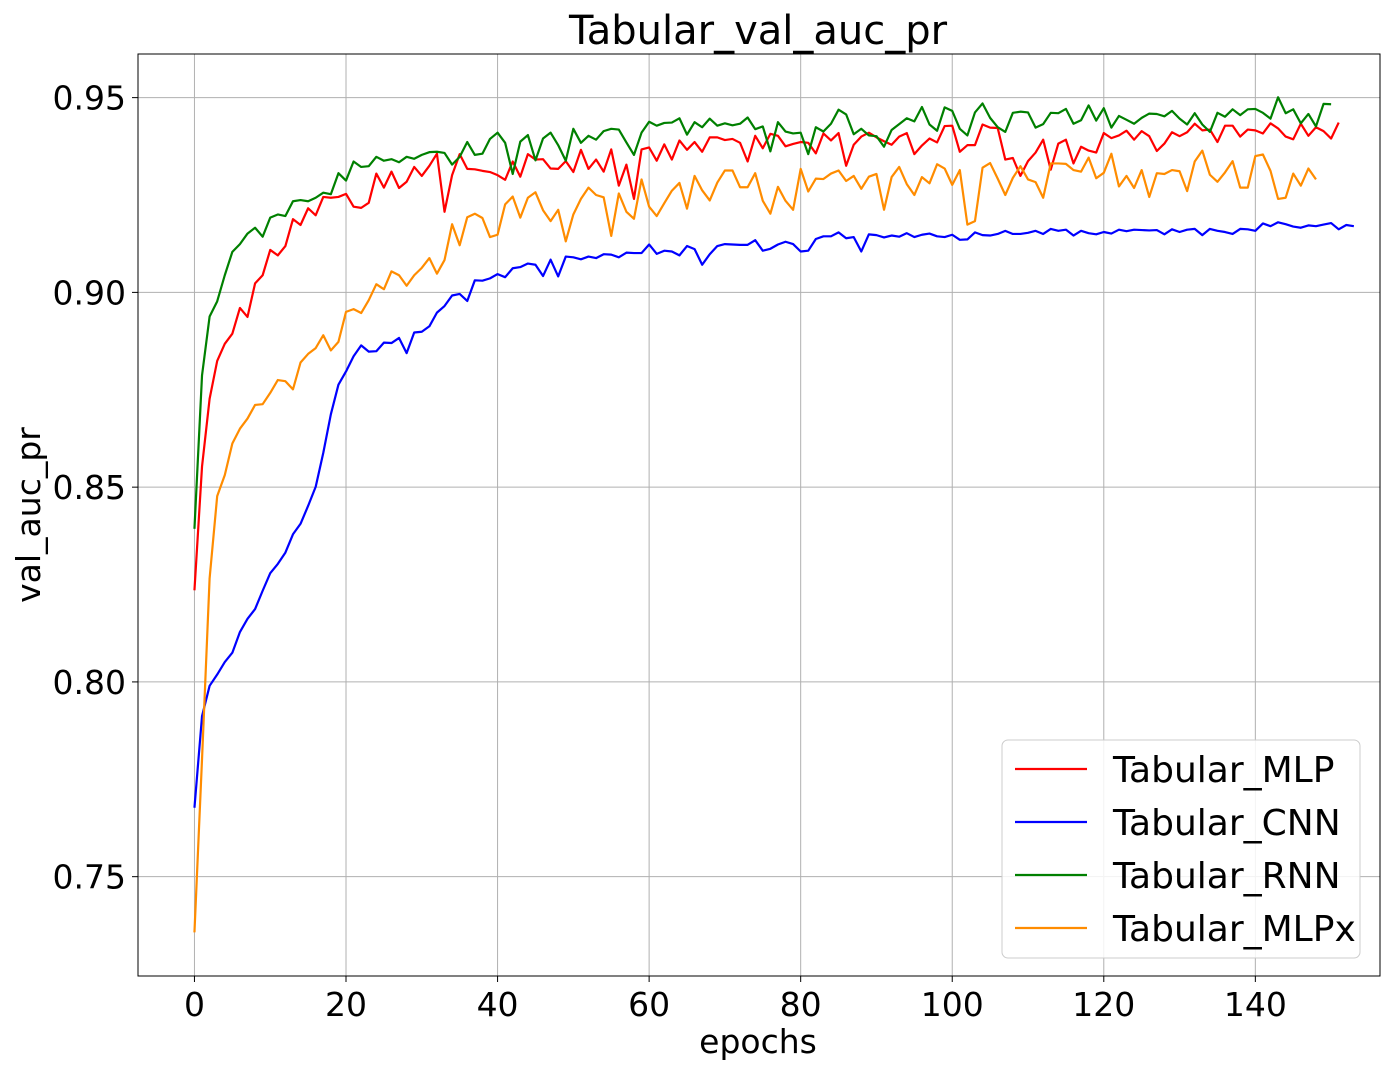 The height and width of the screenshot is (1070, 1387). Describe the element at coordinates (952, 1004) in the screenshot. I see `x-tick-label: 100` at that location.